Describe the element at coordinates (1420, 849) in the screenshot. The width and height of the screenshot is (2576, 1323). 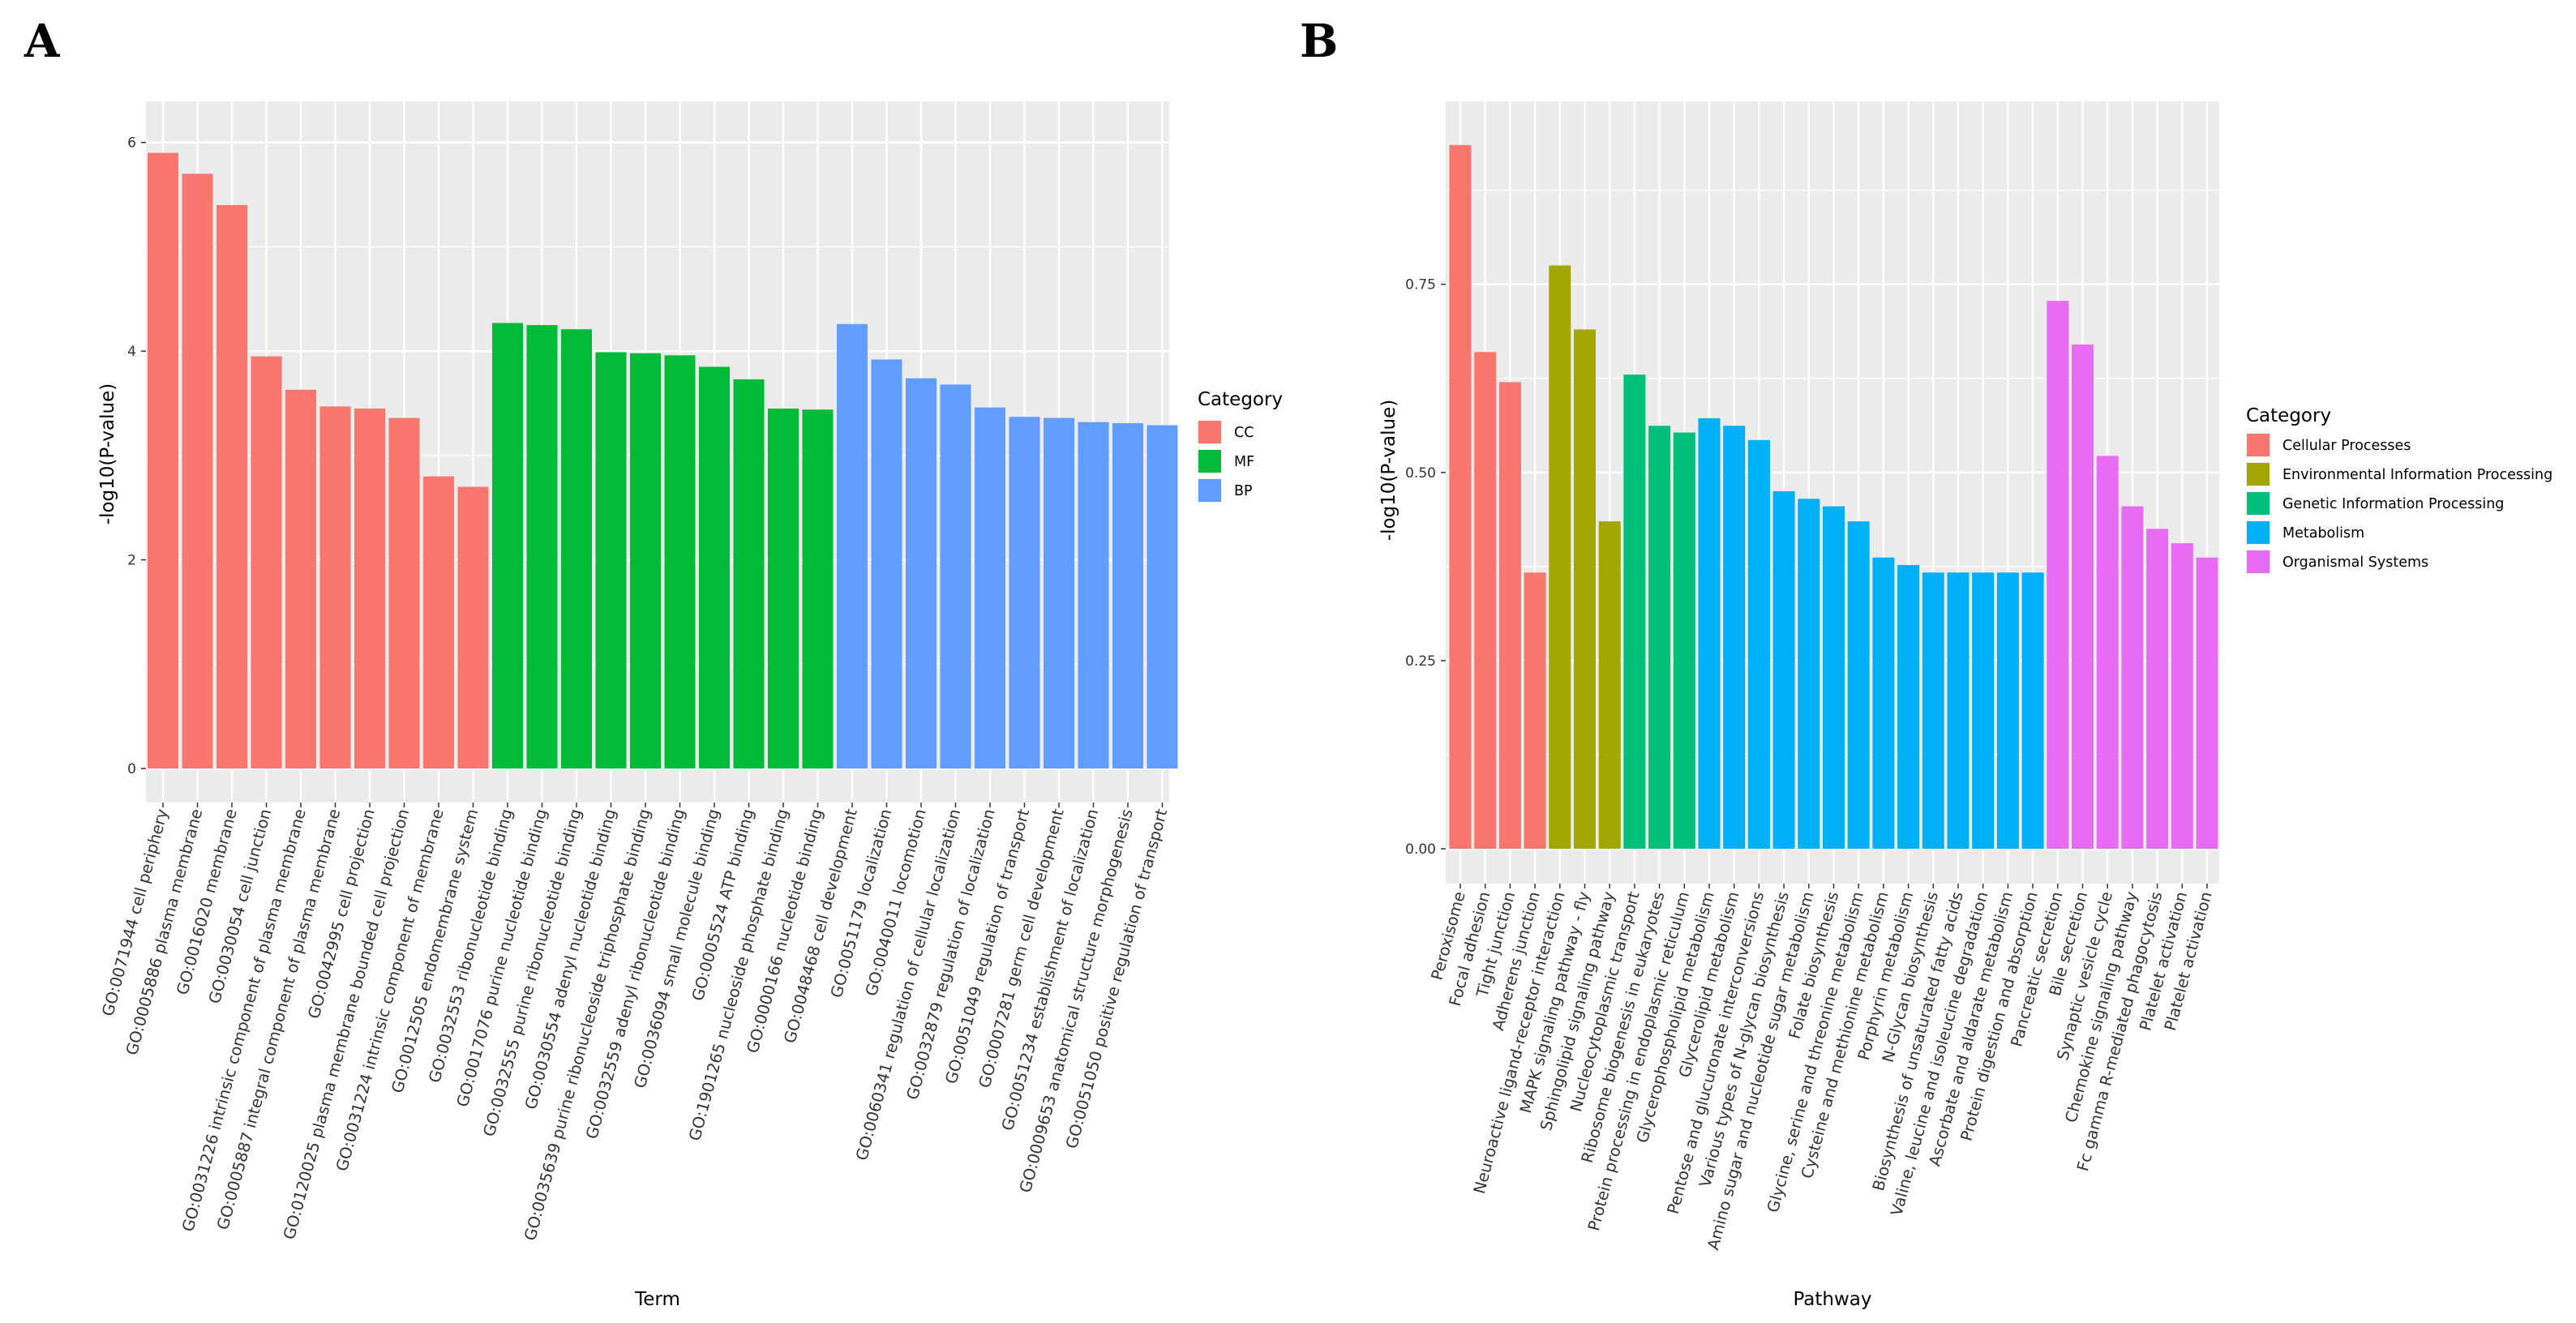
I see `panel-b-y-tick-label: 0.00` at that location.